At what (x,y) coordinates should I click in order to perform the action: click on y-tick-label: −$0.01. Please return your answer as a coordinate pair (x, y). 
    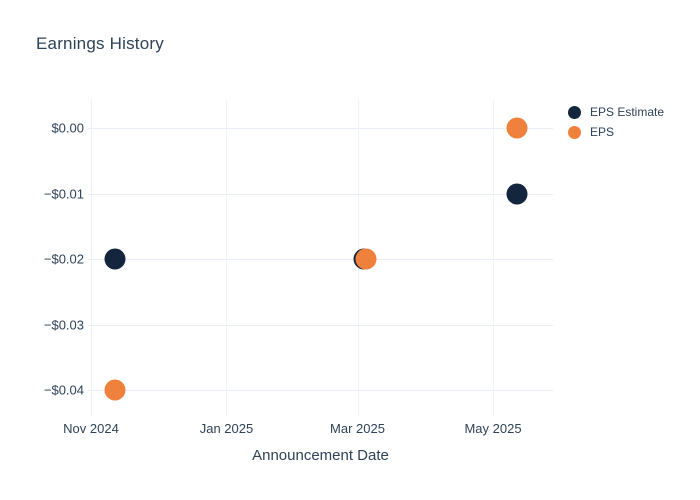
    Looking at the image, I should click on (63, 193).